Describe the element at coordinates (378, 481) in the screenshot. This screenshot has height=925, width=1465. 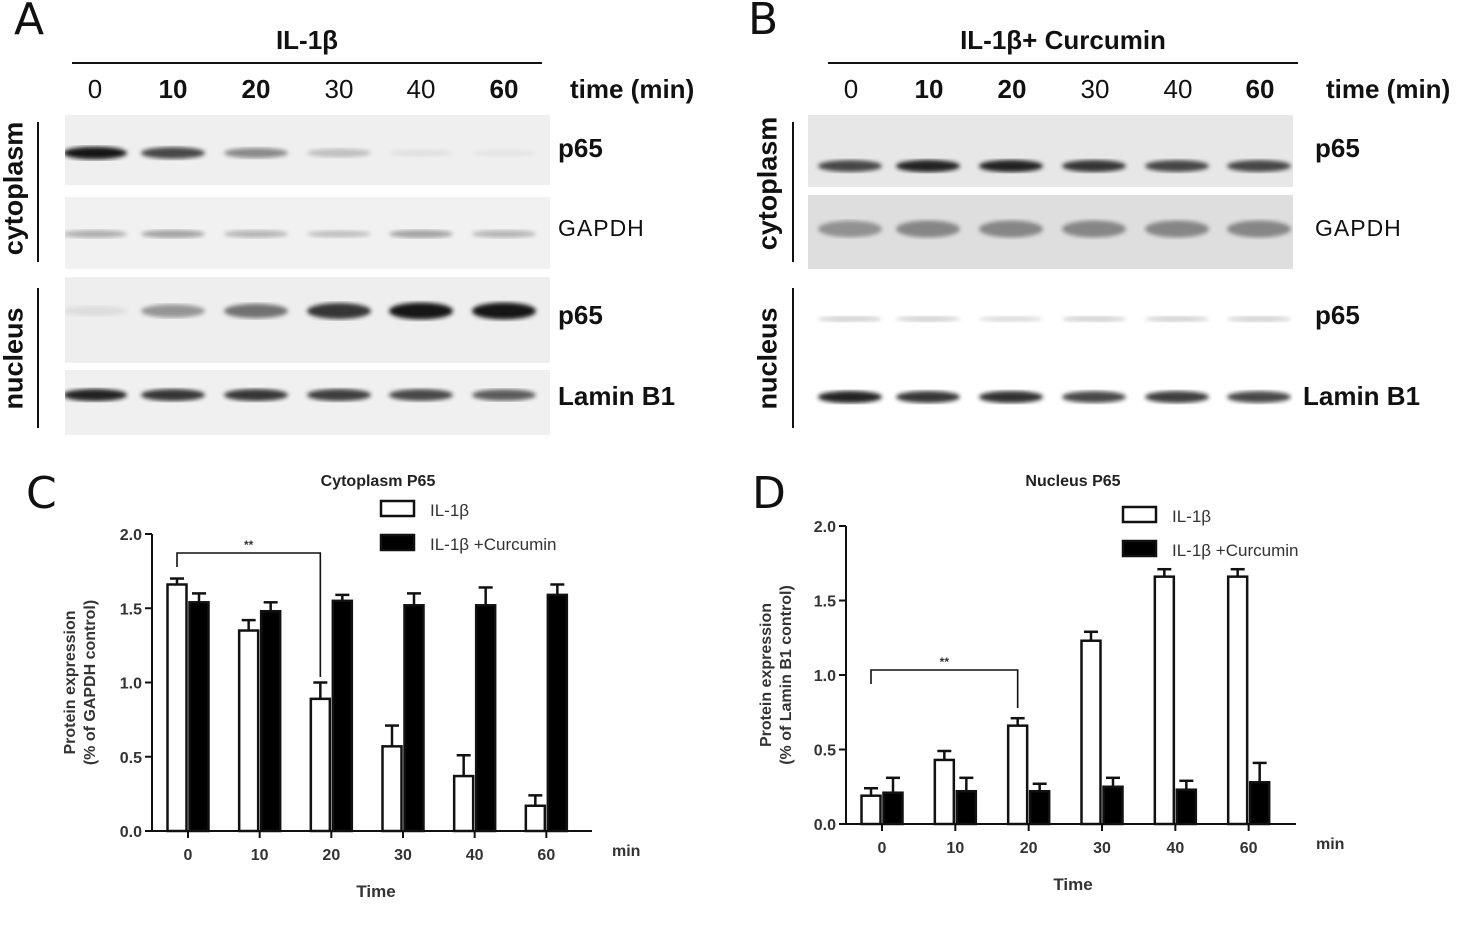
I see `chart-title: Cytoplasm P65` at that location.